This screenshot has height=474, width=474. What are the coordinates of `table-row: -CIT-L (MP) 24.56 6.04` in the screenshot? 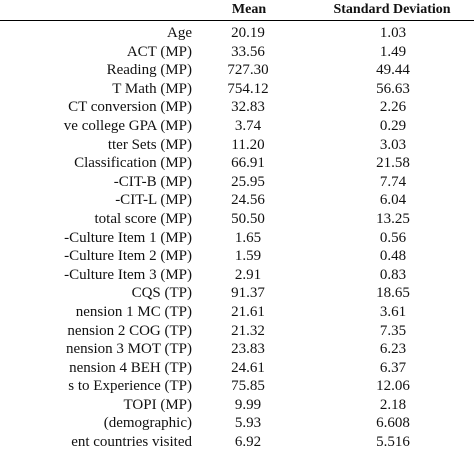 It's located at (237, 200).